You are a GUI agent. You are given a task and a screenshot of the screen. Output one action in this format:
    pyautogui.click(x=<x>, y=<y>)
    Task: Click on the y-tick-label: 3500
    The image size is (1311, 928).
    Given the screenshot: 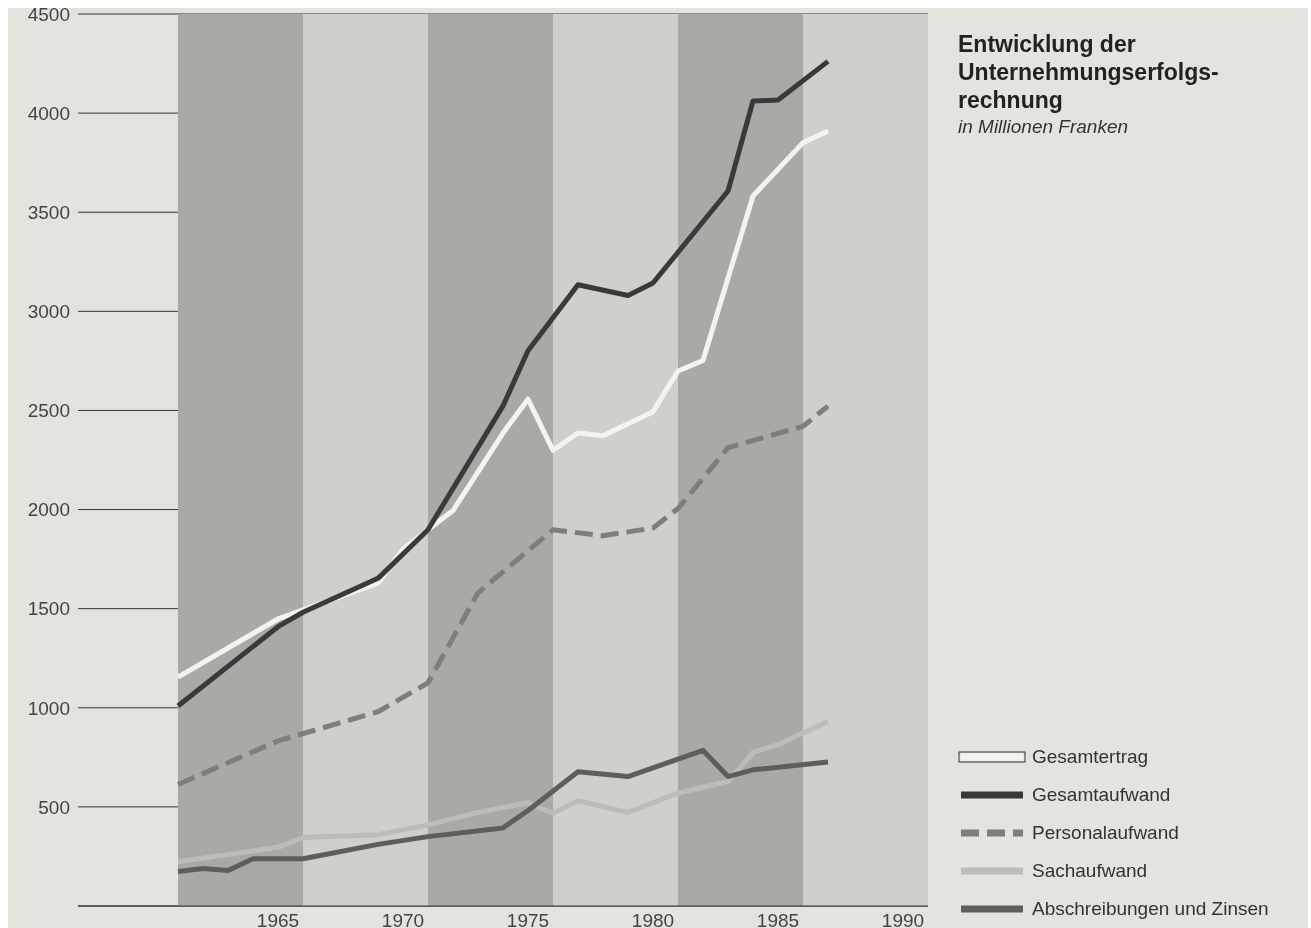 What is the action you would take?
    pyautogui.click(x=48, y=212)
    